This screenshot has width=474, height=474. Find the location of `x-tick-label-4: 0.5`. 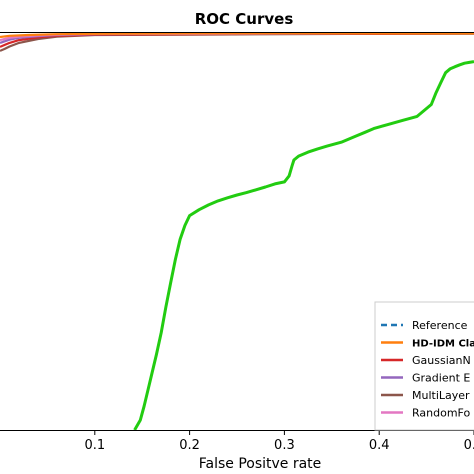

x-tick-label-4: 0.5 is located at coordinates (469, 445).